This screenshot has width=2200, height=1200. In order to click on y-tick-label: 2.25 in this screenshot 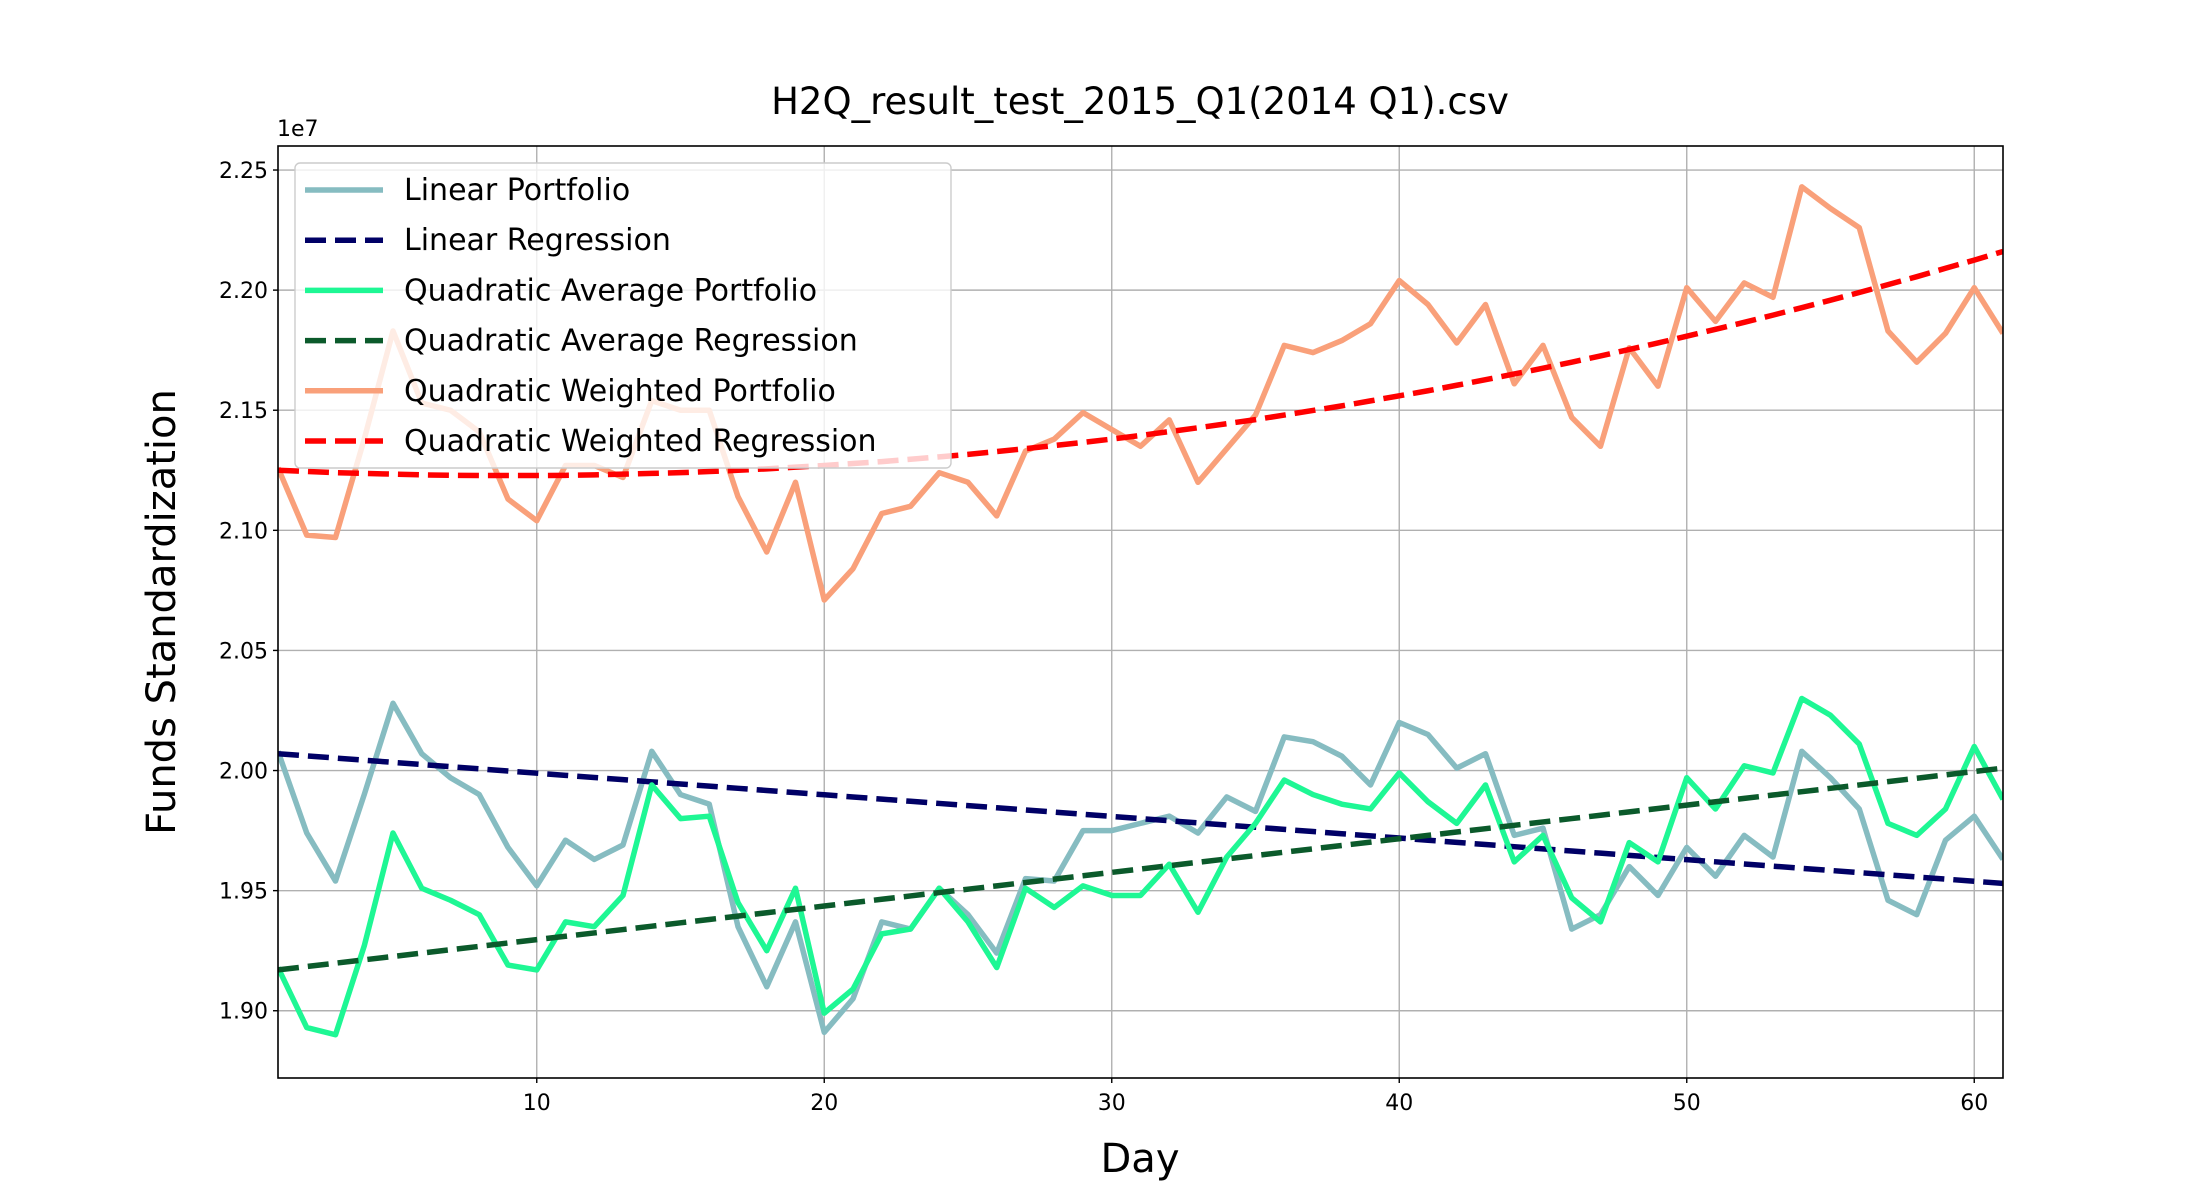, I will do `click(243, 171)`.